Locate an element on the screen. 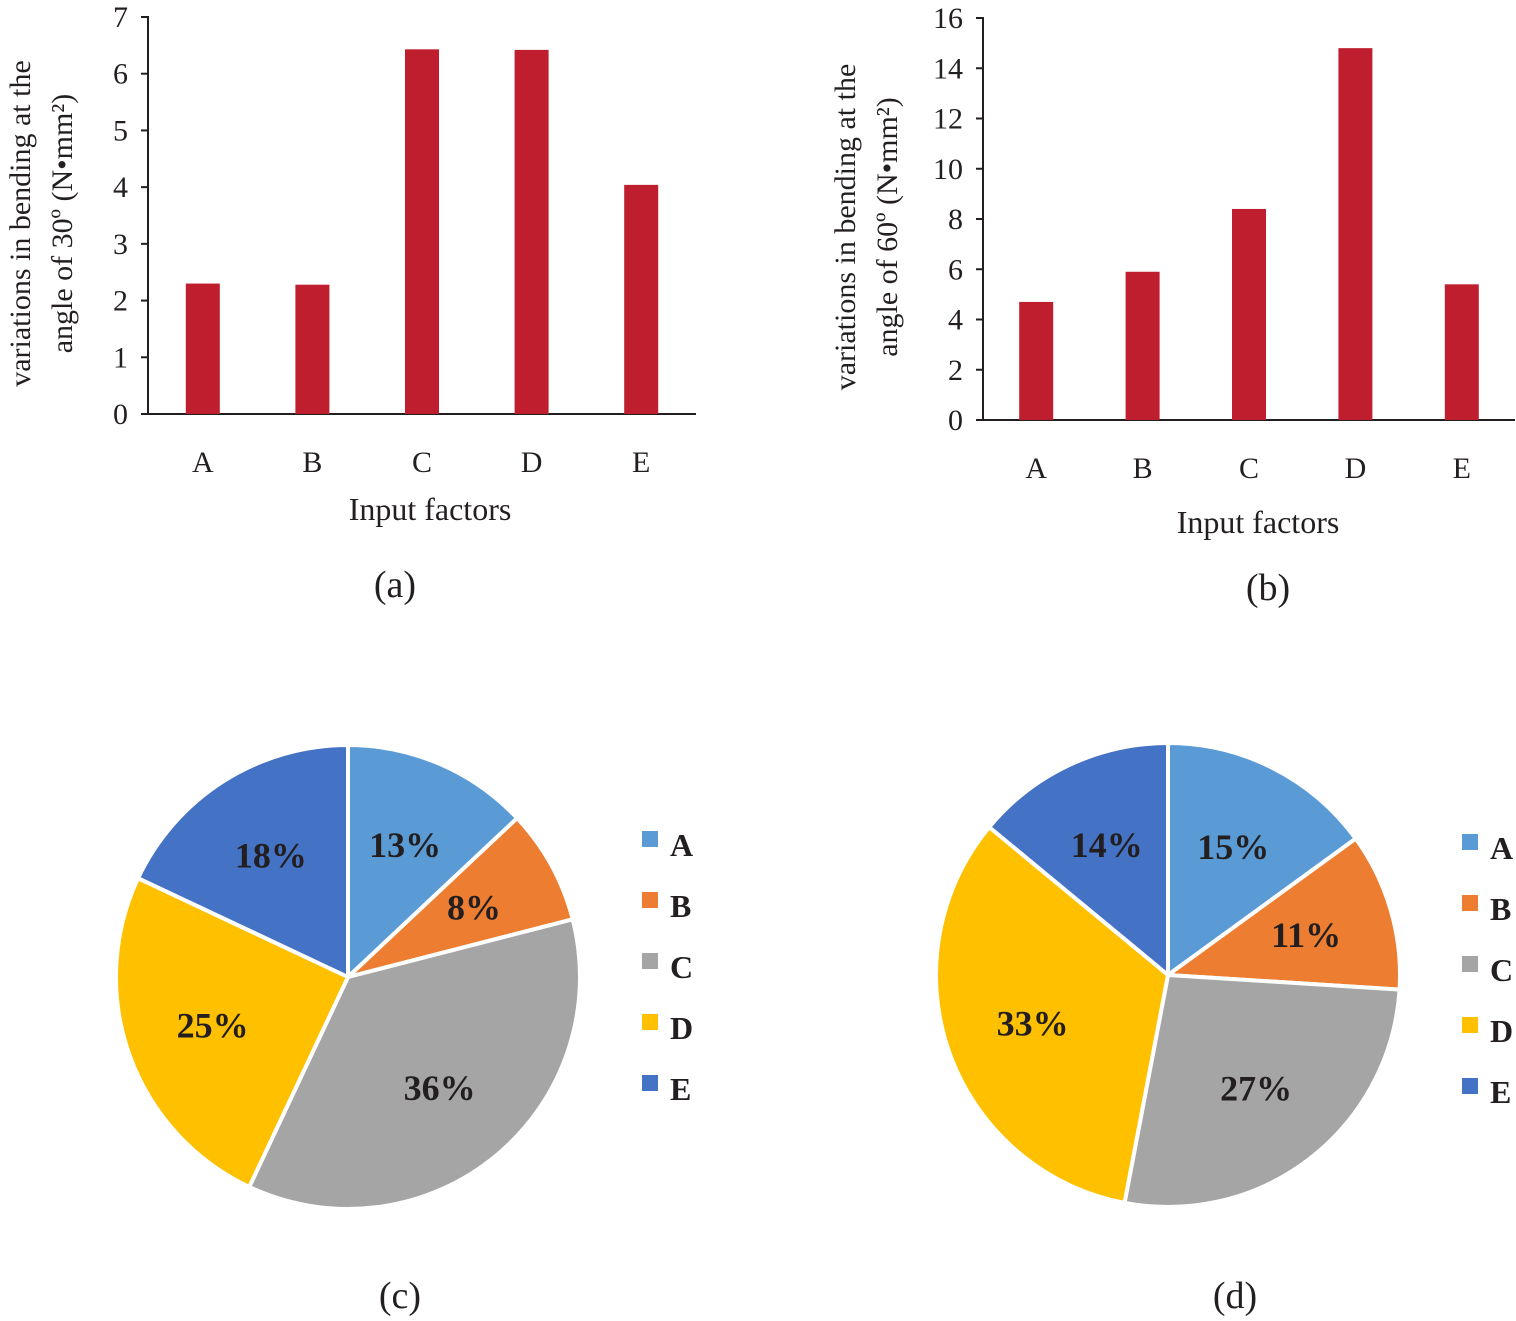 The image size is (1516, 1321). slice-percent-label: 36% is located at coordinates (440, 1088).